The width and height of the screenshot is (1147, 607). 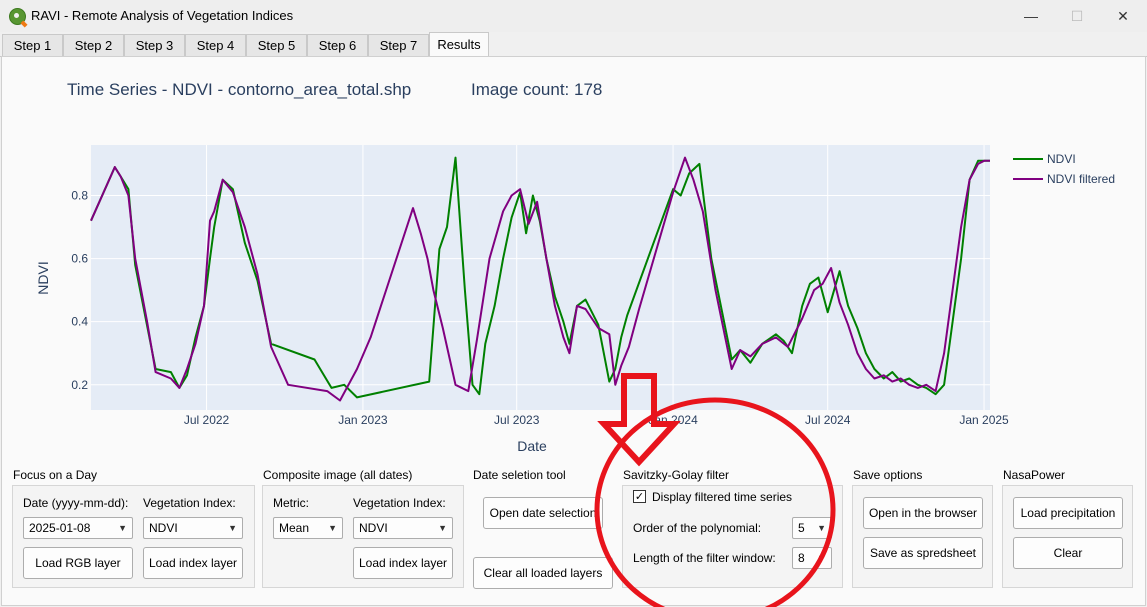 What do you see at coordinates (673, 420) in the screenshot?
I see `x-tick-label: Jan 2024` at bounding box center [673, 420].